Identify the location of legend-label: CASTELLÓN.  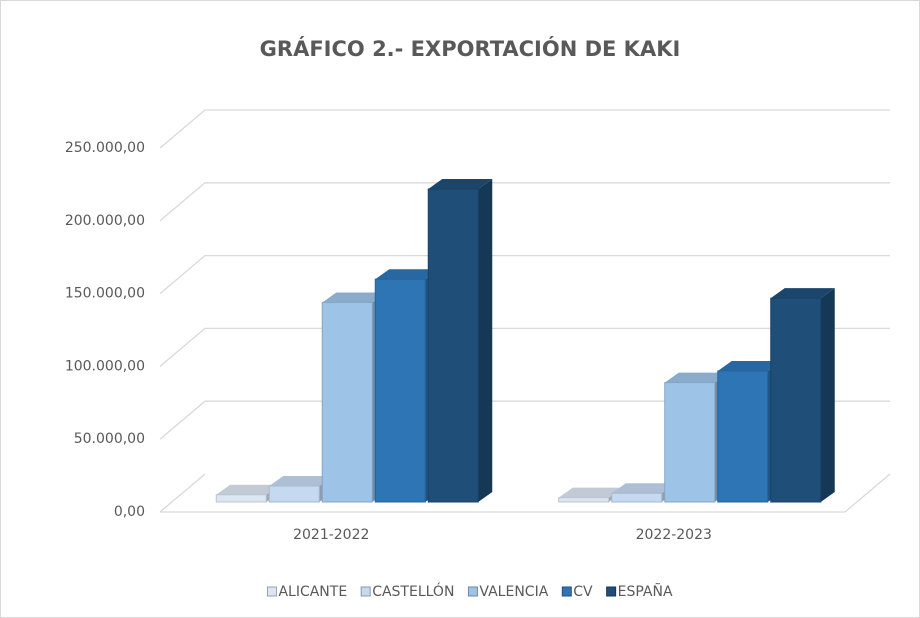
(413, 591).